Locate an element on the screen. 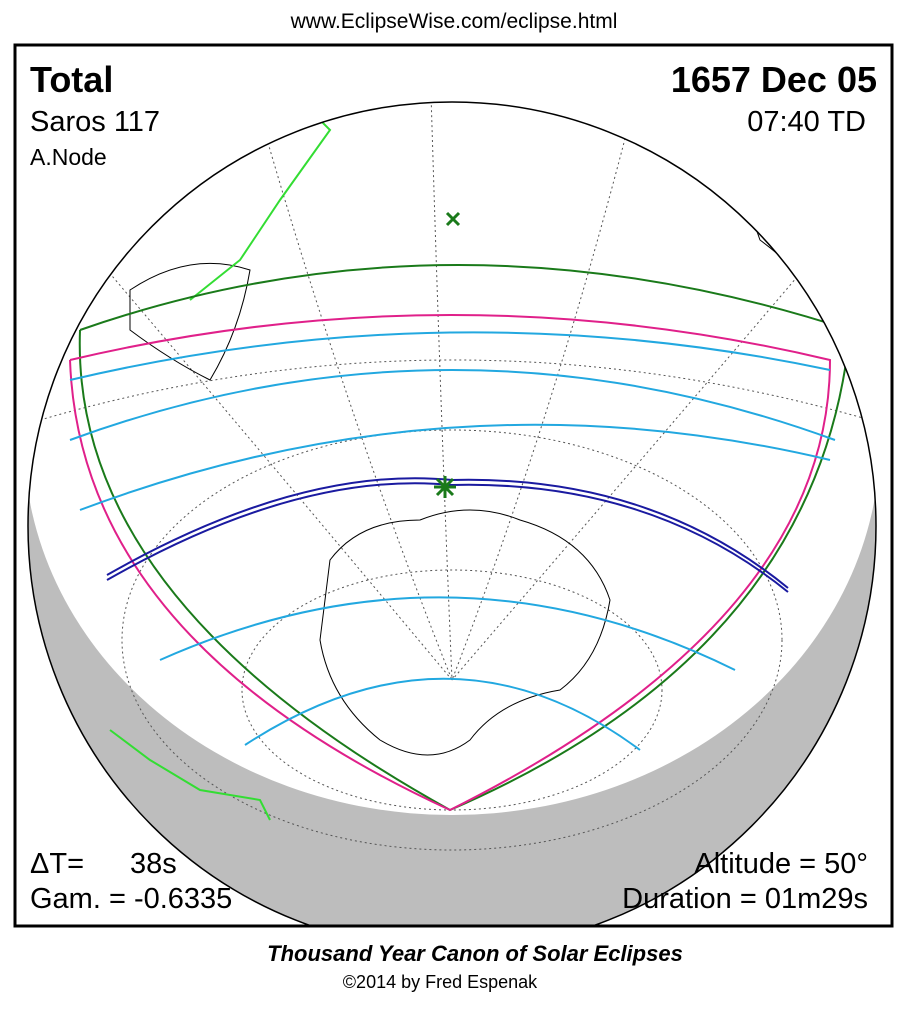 Image resolution: width=908 pixels, height=1009 pixels. url: www.EclipseWise.com/eclipse.html is located at coordinates (454, 21).